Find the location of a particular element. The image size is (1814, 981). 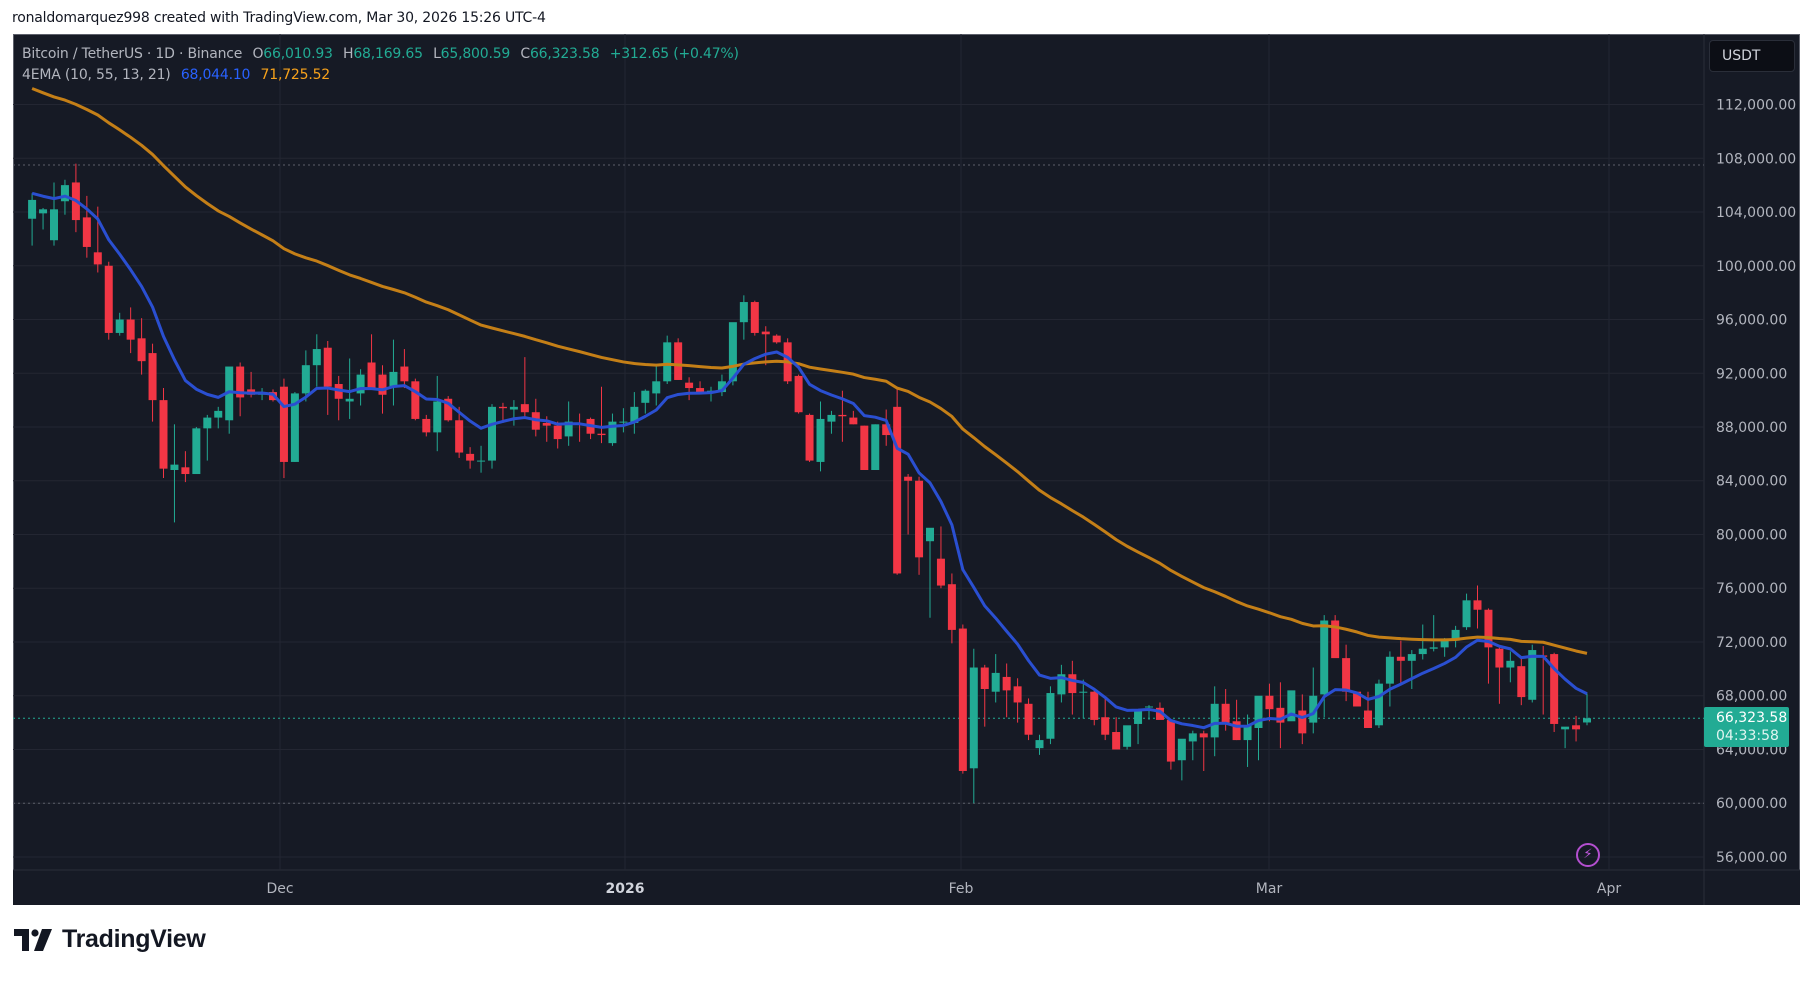

price-tick: 112,000.00 is located at coordinates (1756, 106).